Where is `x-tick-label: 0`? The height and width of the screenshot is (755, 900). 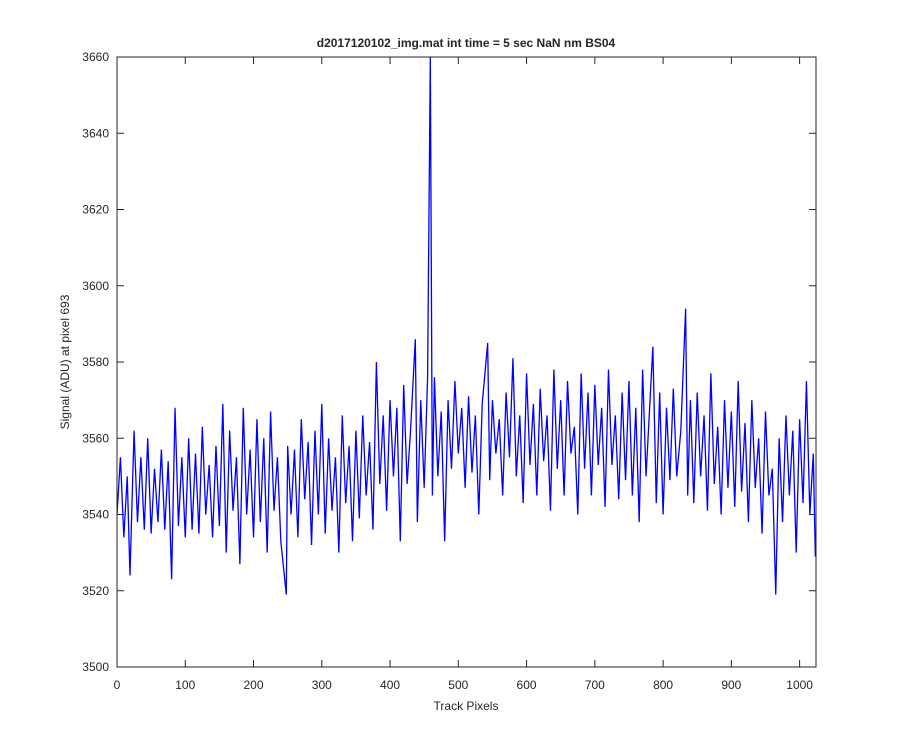 x-tick-label: 0 is located at coordinates (117, 685).